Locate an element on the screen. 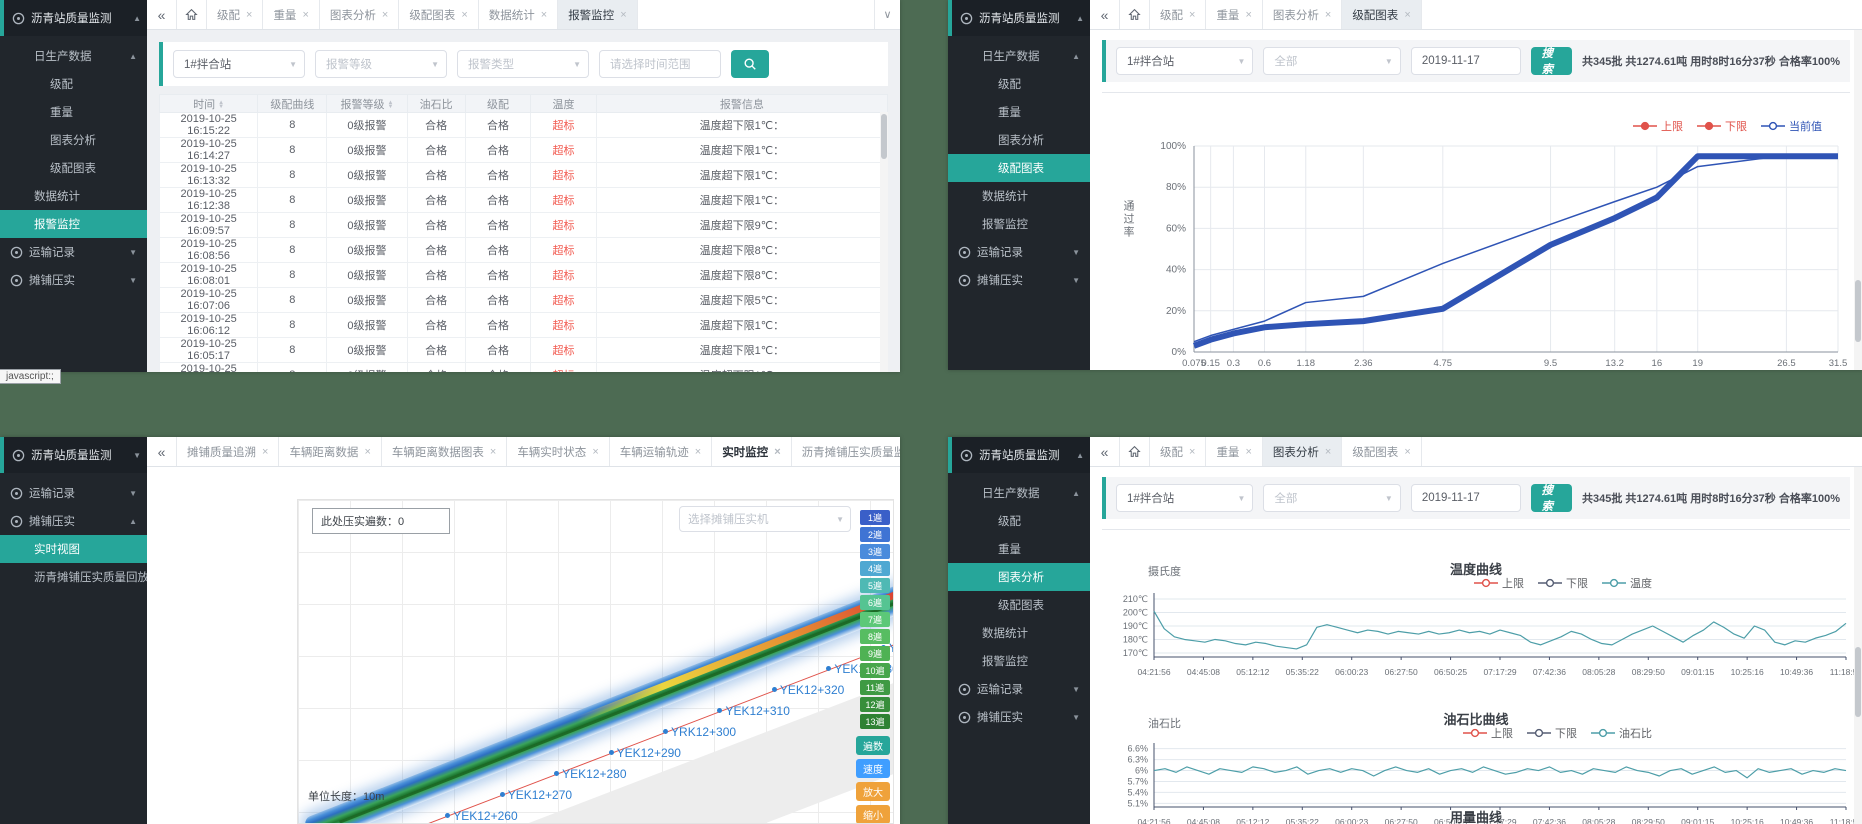 The height and width of the screenshot is (824, 1862). pass-count-chip-11遍: 11遍 is located at coordinates (875, 687).